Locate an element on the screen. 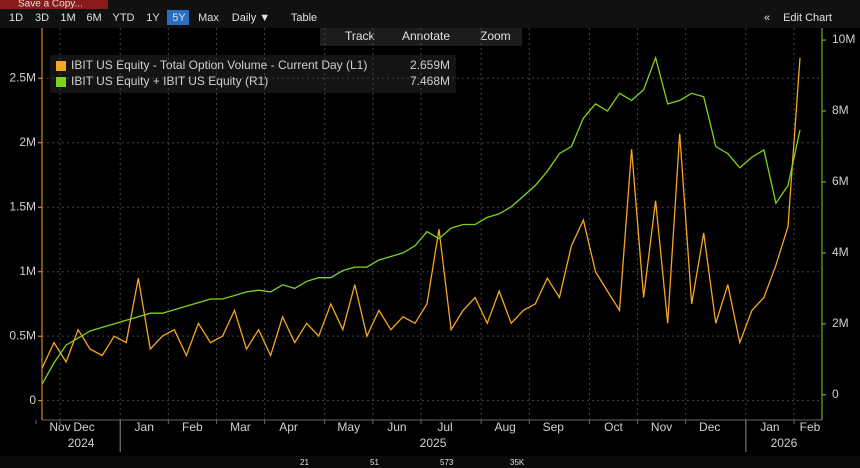 Image resolution: width=860 pixels, height=468 pixels. chart-tools is located at coordinates (421, 37).